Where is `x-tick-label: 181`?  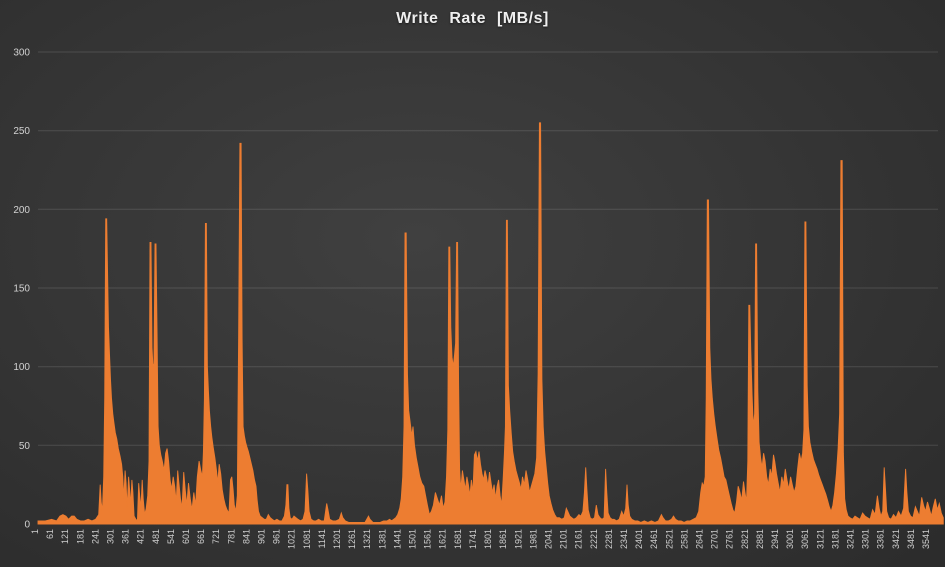 x-tick-label: 181 is located at coordinates (80, 536).